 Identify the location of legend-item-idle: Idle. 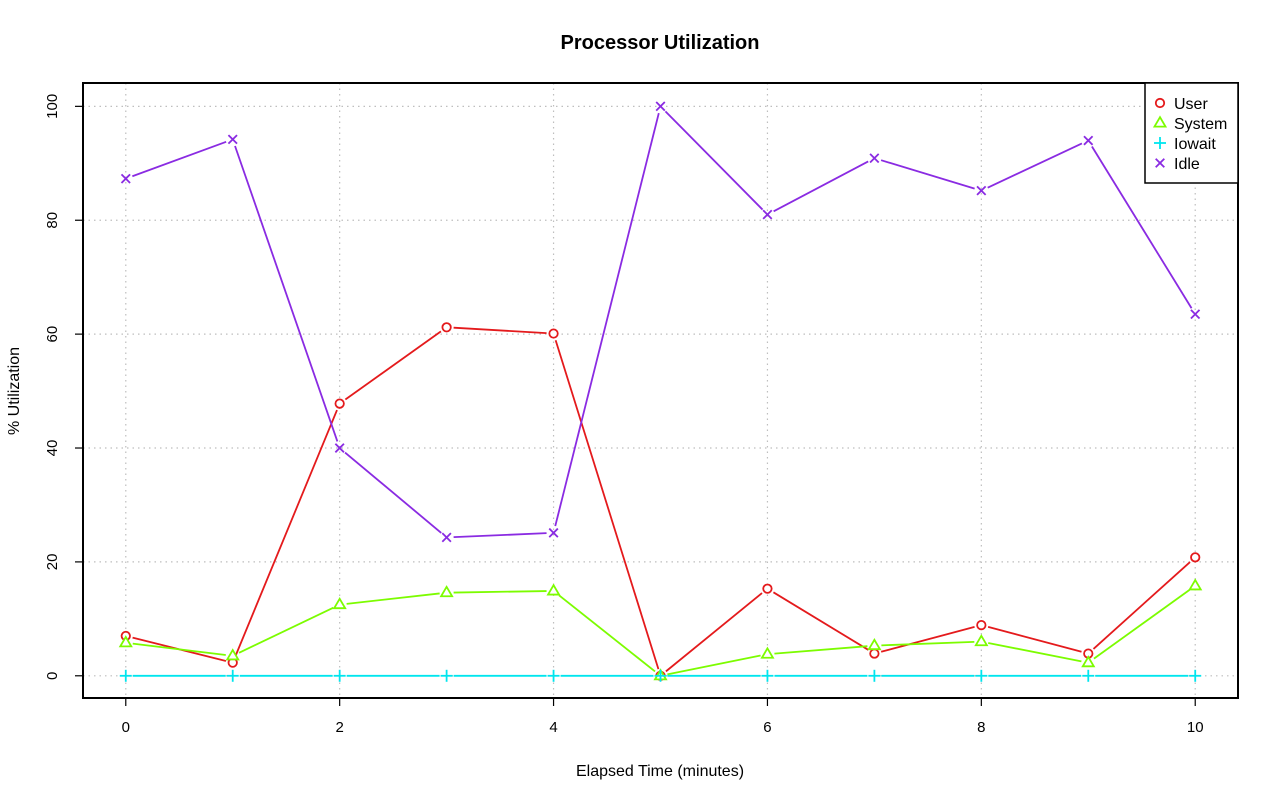
(1177, 164).